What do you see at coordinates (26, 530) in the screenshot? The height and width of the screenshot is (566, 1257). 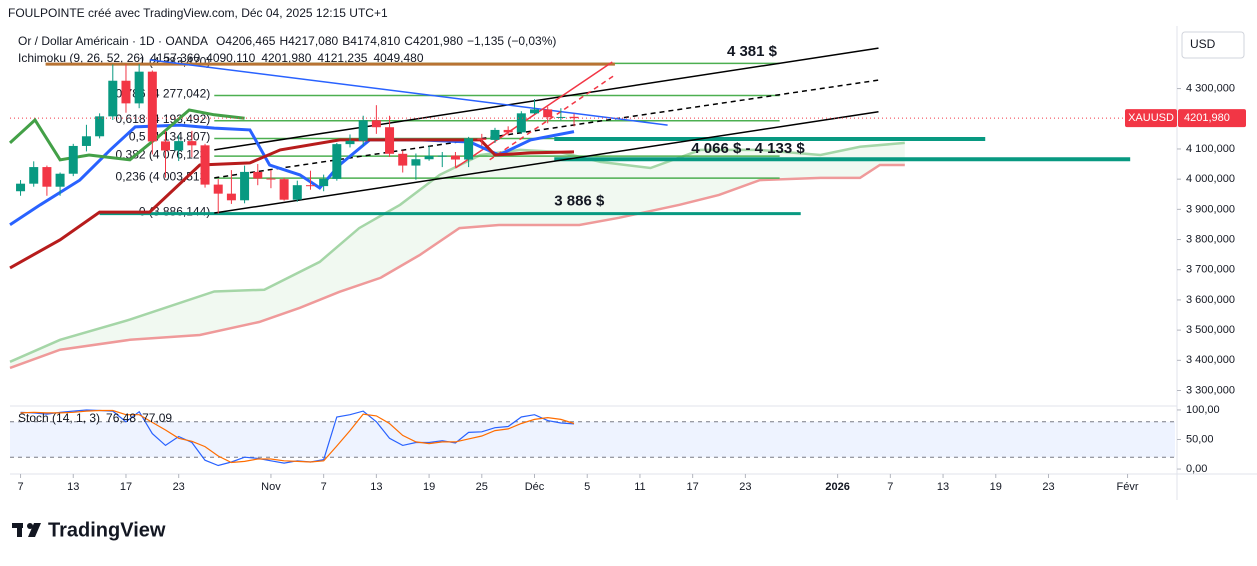 I see `logo-mark` at bounding box center [26, 530].